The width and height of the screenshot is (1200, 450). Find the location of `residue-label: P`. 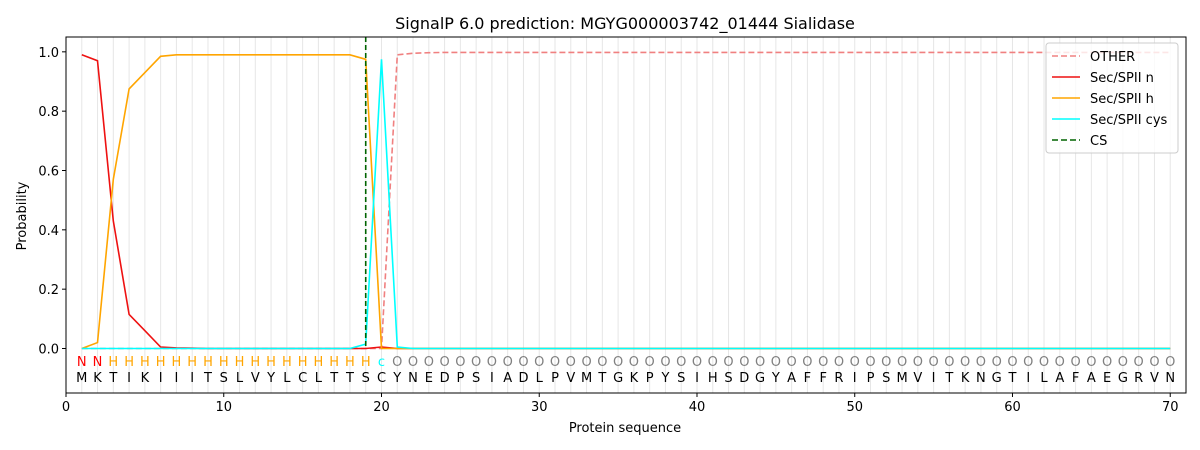

residue-label: P is located at coordinates (871, 378).